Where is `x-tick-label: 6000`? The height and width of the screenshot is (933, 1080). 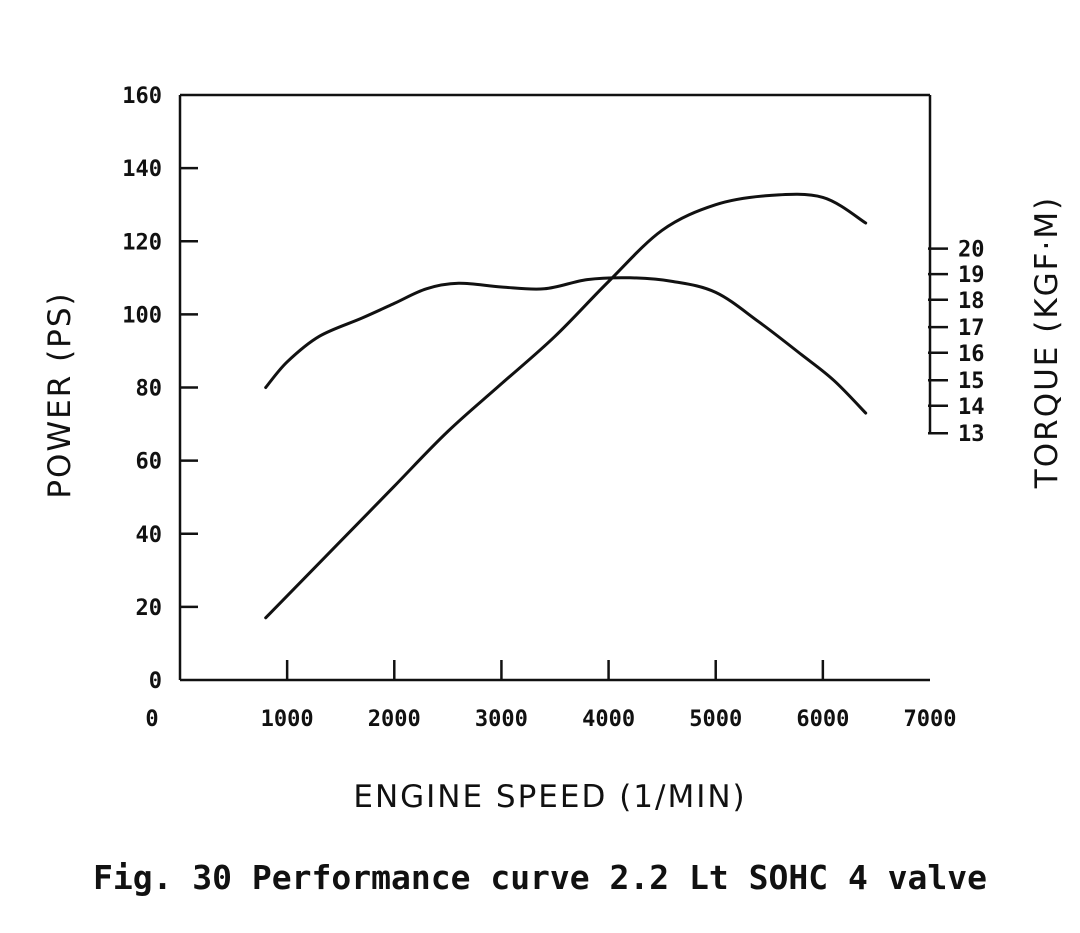
x-tick-label: 6000 is located at coordinates (822, 719).